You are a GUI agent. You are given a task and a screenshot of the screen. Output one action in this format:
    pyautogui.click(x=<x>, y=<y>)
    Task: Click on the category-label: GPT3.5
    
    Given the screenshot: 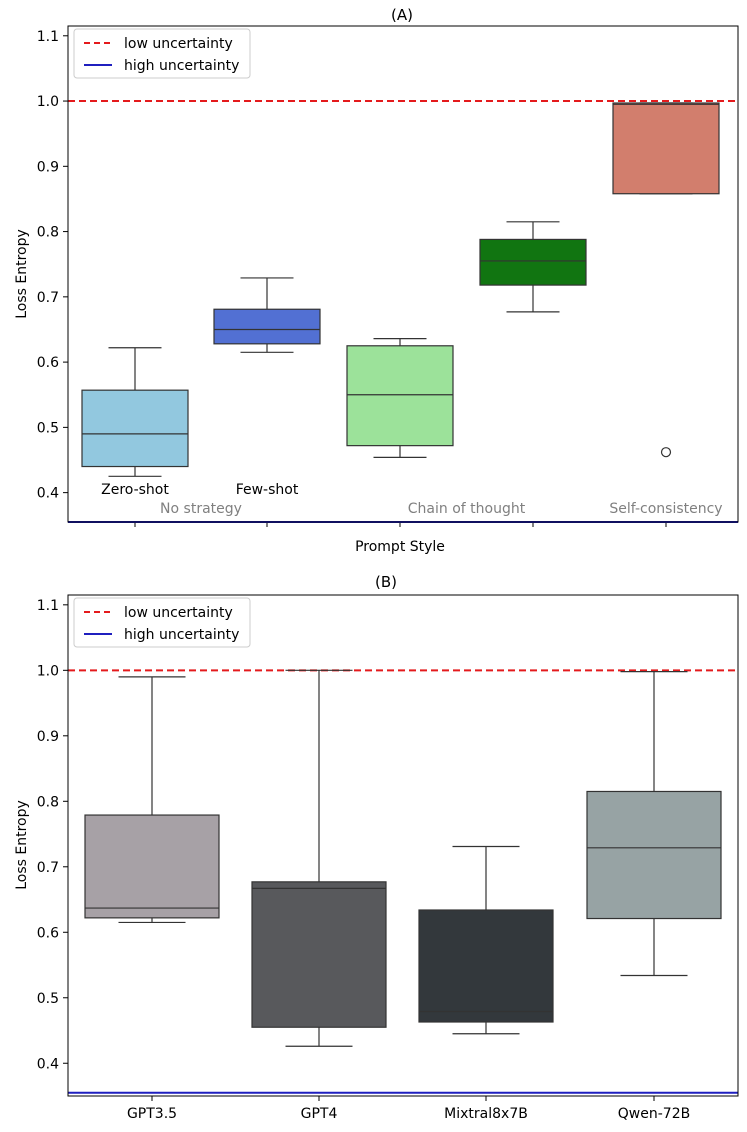 What is the action you would take?
    pyautogui.click(x=152, y=1114)
    